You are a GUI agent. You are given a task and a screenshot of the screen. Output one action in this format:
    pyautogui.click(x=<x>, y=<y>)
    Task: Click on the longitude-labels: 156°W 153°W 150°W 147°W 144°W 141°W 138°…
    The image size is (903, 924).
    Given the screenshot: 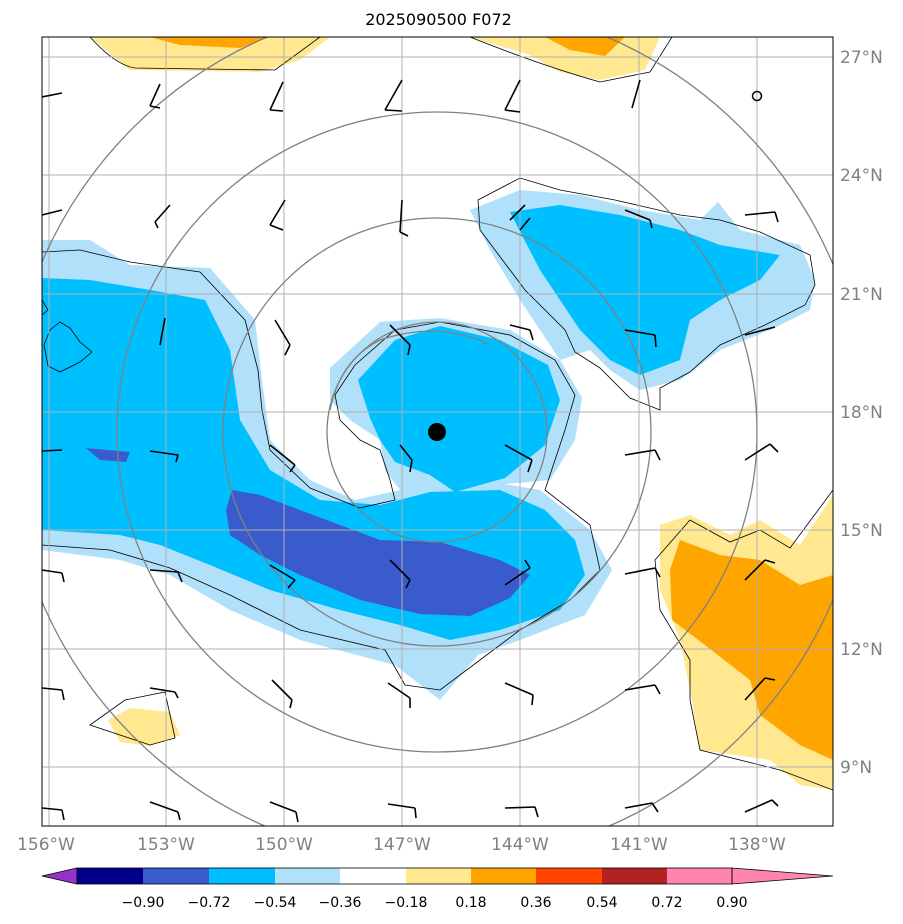 What is the action you would take?
    pyautogui.click(x=401, y=845)
    